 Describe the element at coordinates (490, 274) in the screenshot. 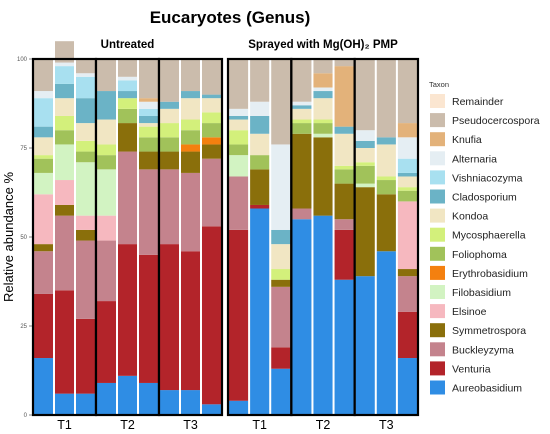

I see `legend-label: Erythrobasidium` at that location.